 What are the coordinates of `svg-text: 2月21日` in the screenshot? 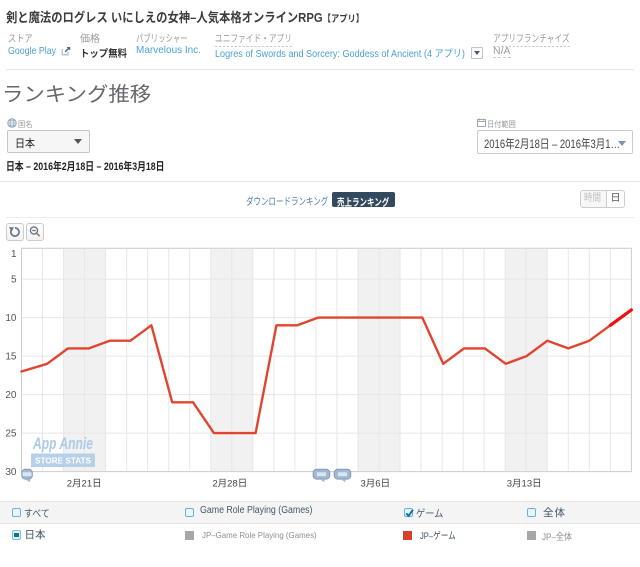 It's located at (84, 484).